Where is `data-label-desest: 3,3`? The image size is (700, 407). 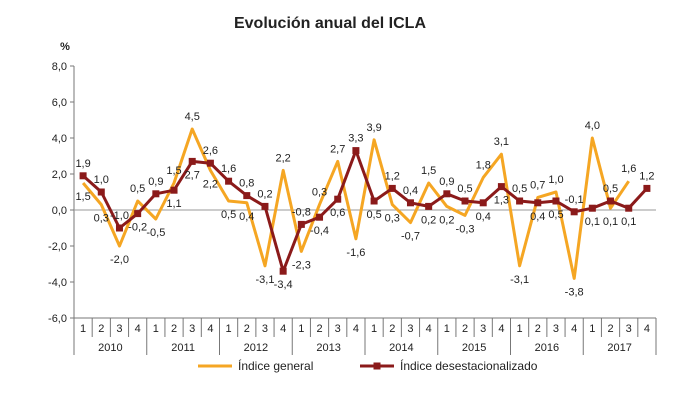 data-label-desest: 3,3 is located at coordinates (355, 139).